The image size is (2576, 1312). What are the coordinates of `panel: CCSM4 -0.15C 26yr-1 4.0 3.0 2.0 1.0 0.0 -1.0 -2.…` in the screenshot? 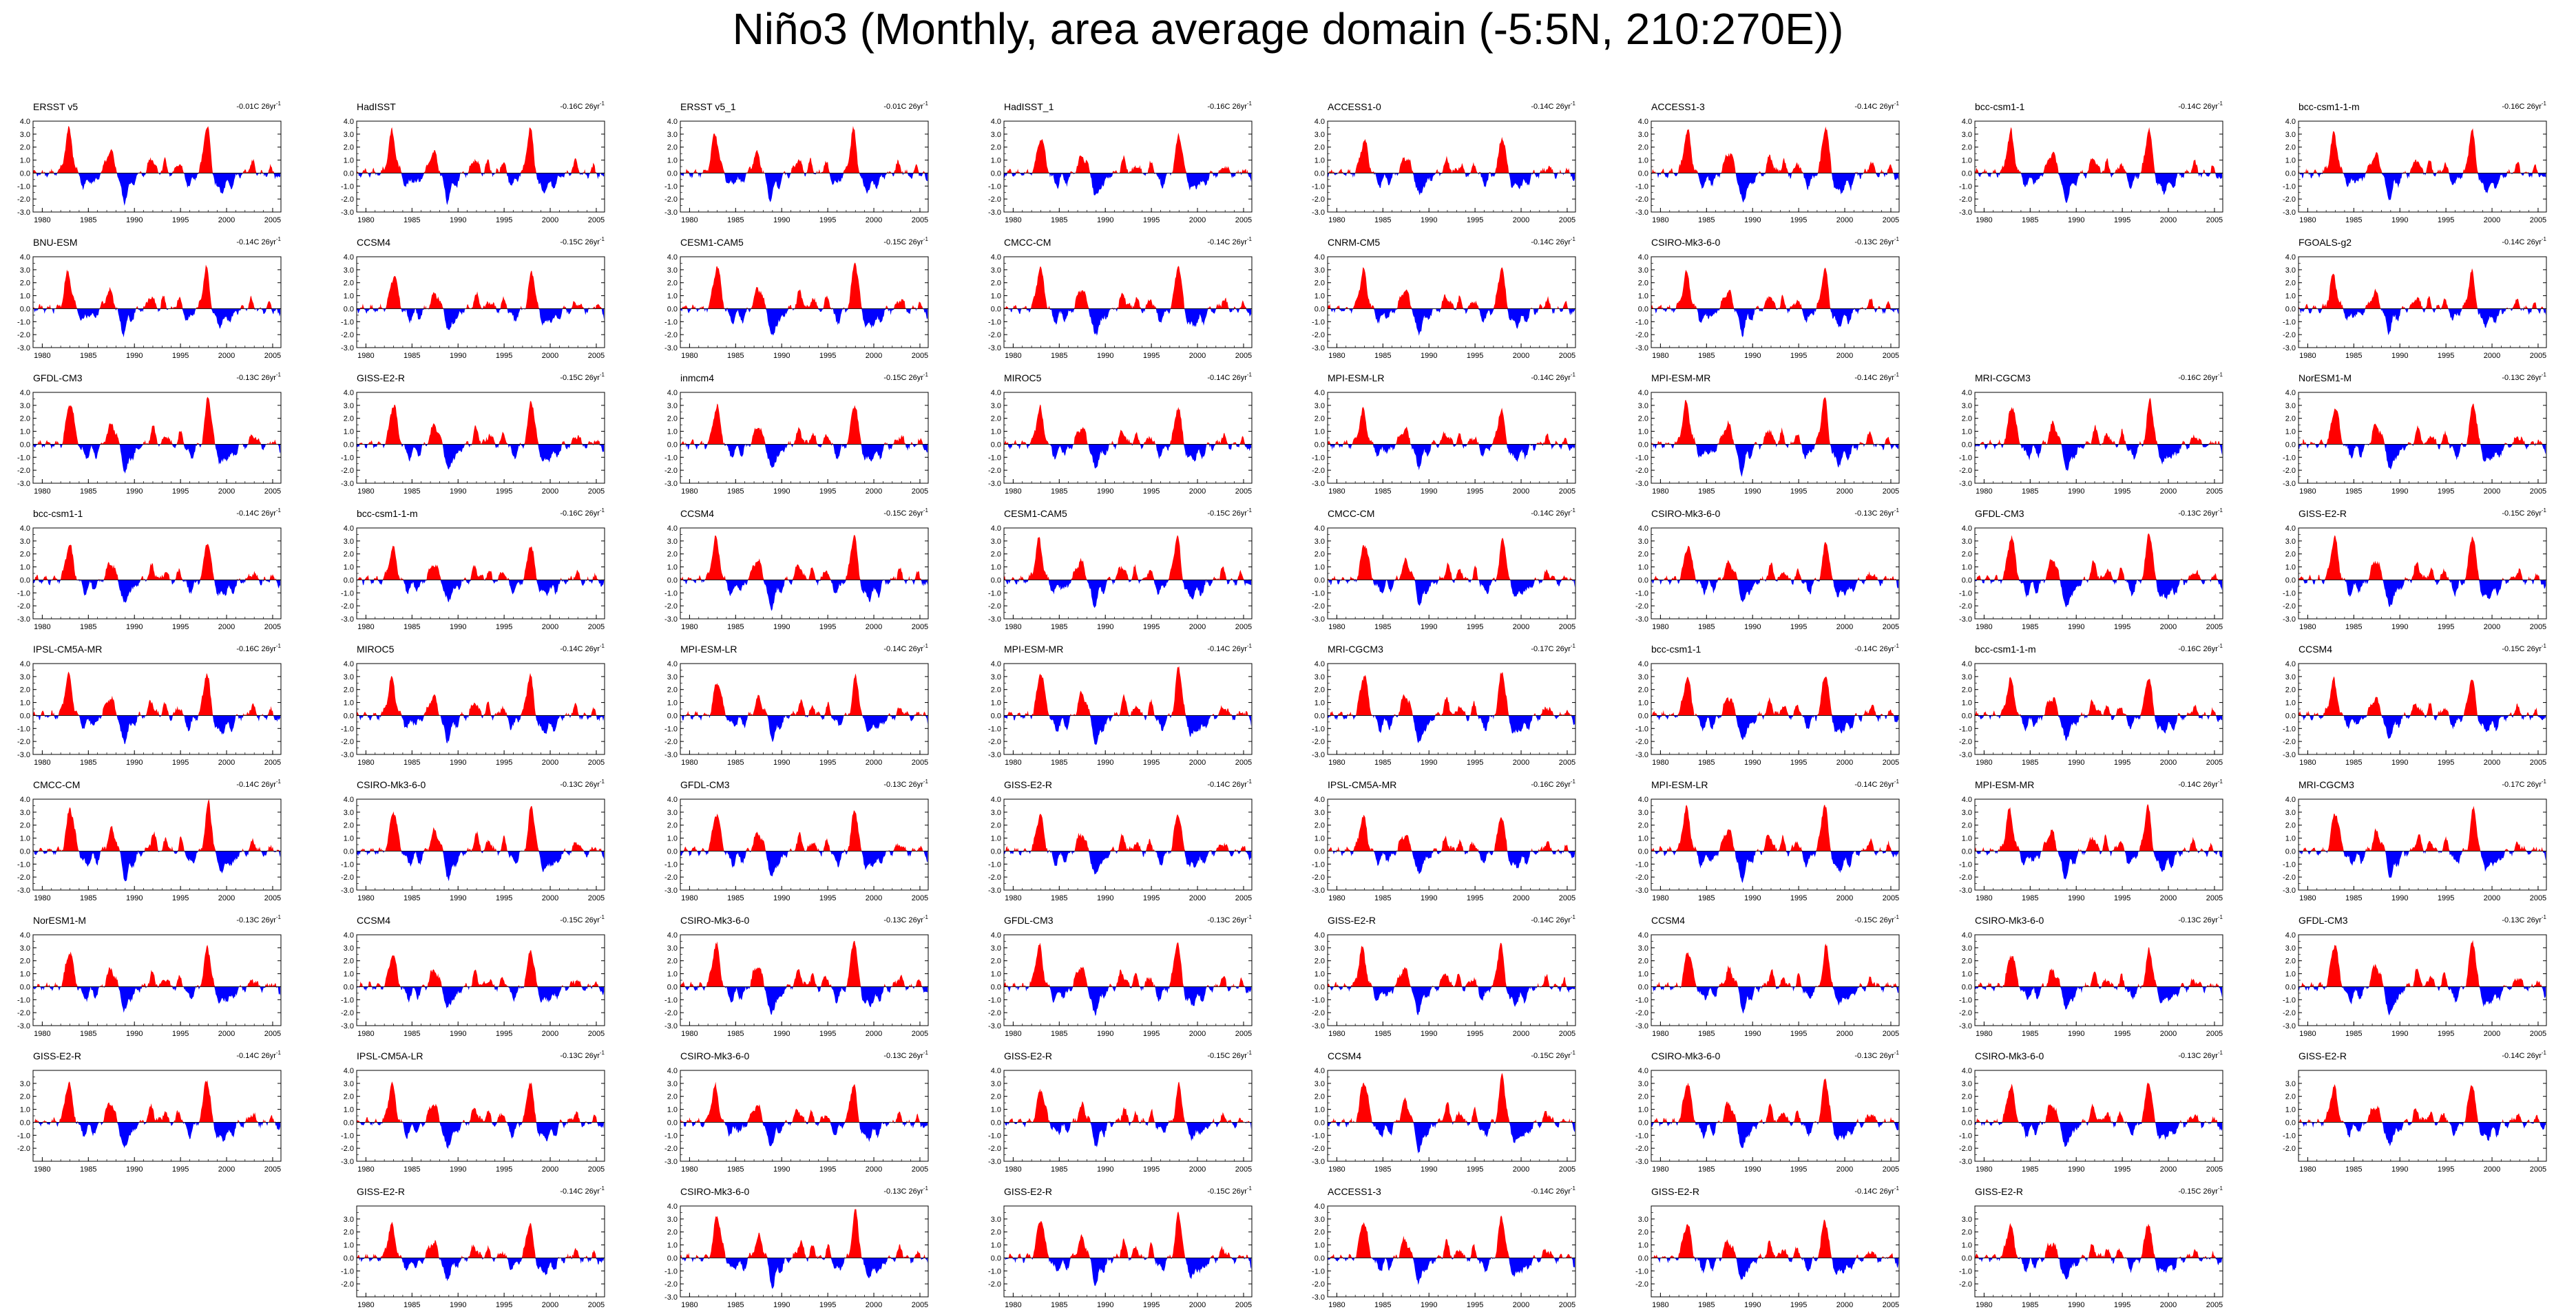 It's located at (473, 298).